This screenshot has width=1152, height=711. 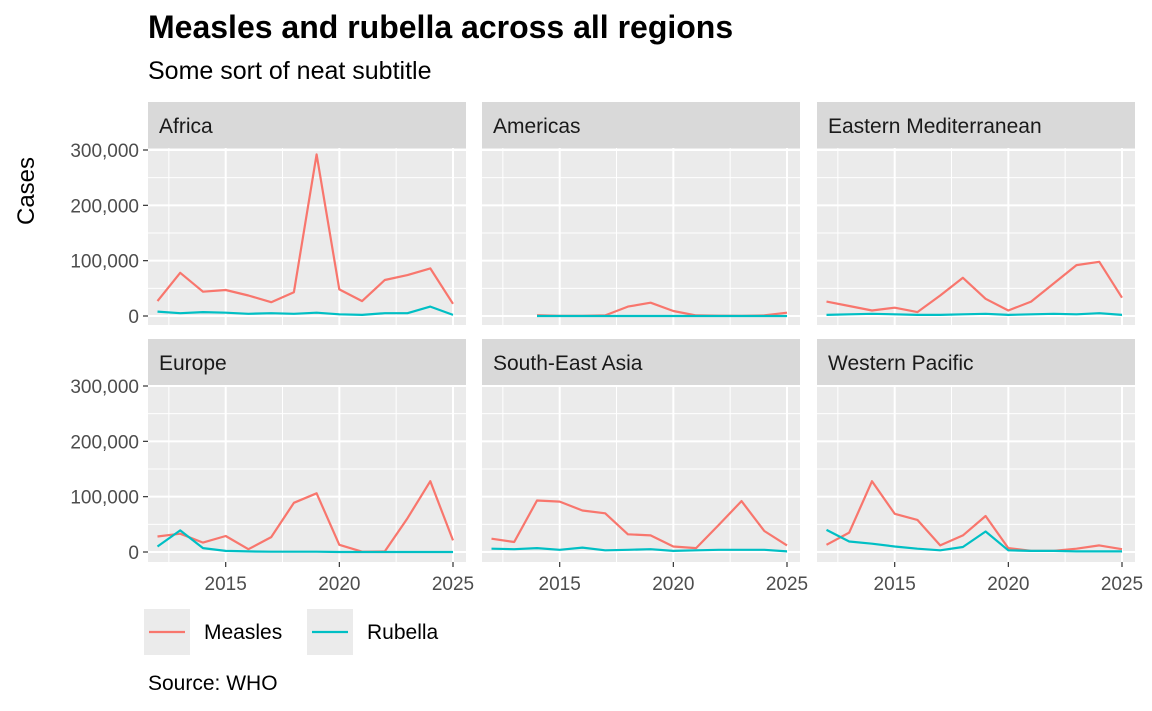 What do you see at coordinates (290, 71) in the screenshot?
I see `chart-subtitle: Some sort of neat subtitle` at bounding box center [290, 71].